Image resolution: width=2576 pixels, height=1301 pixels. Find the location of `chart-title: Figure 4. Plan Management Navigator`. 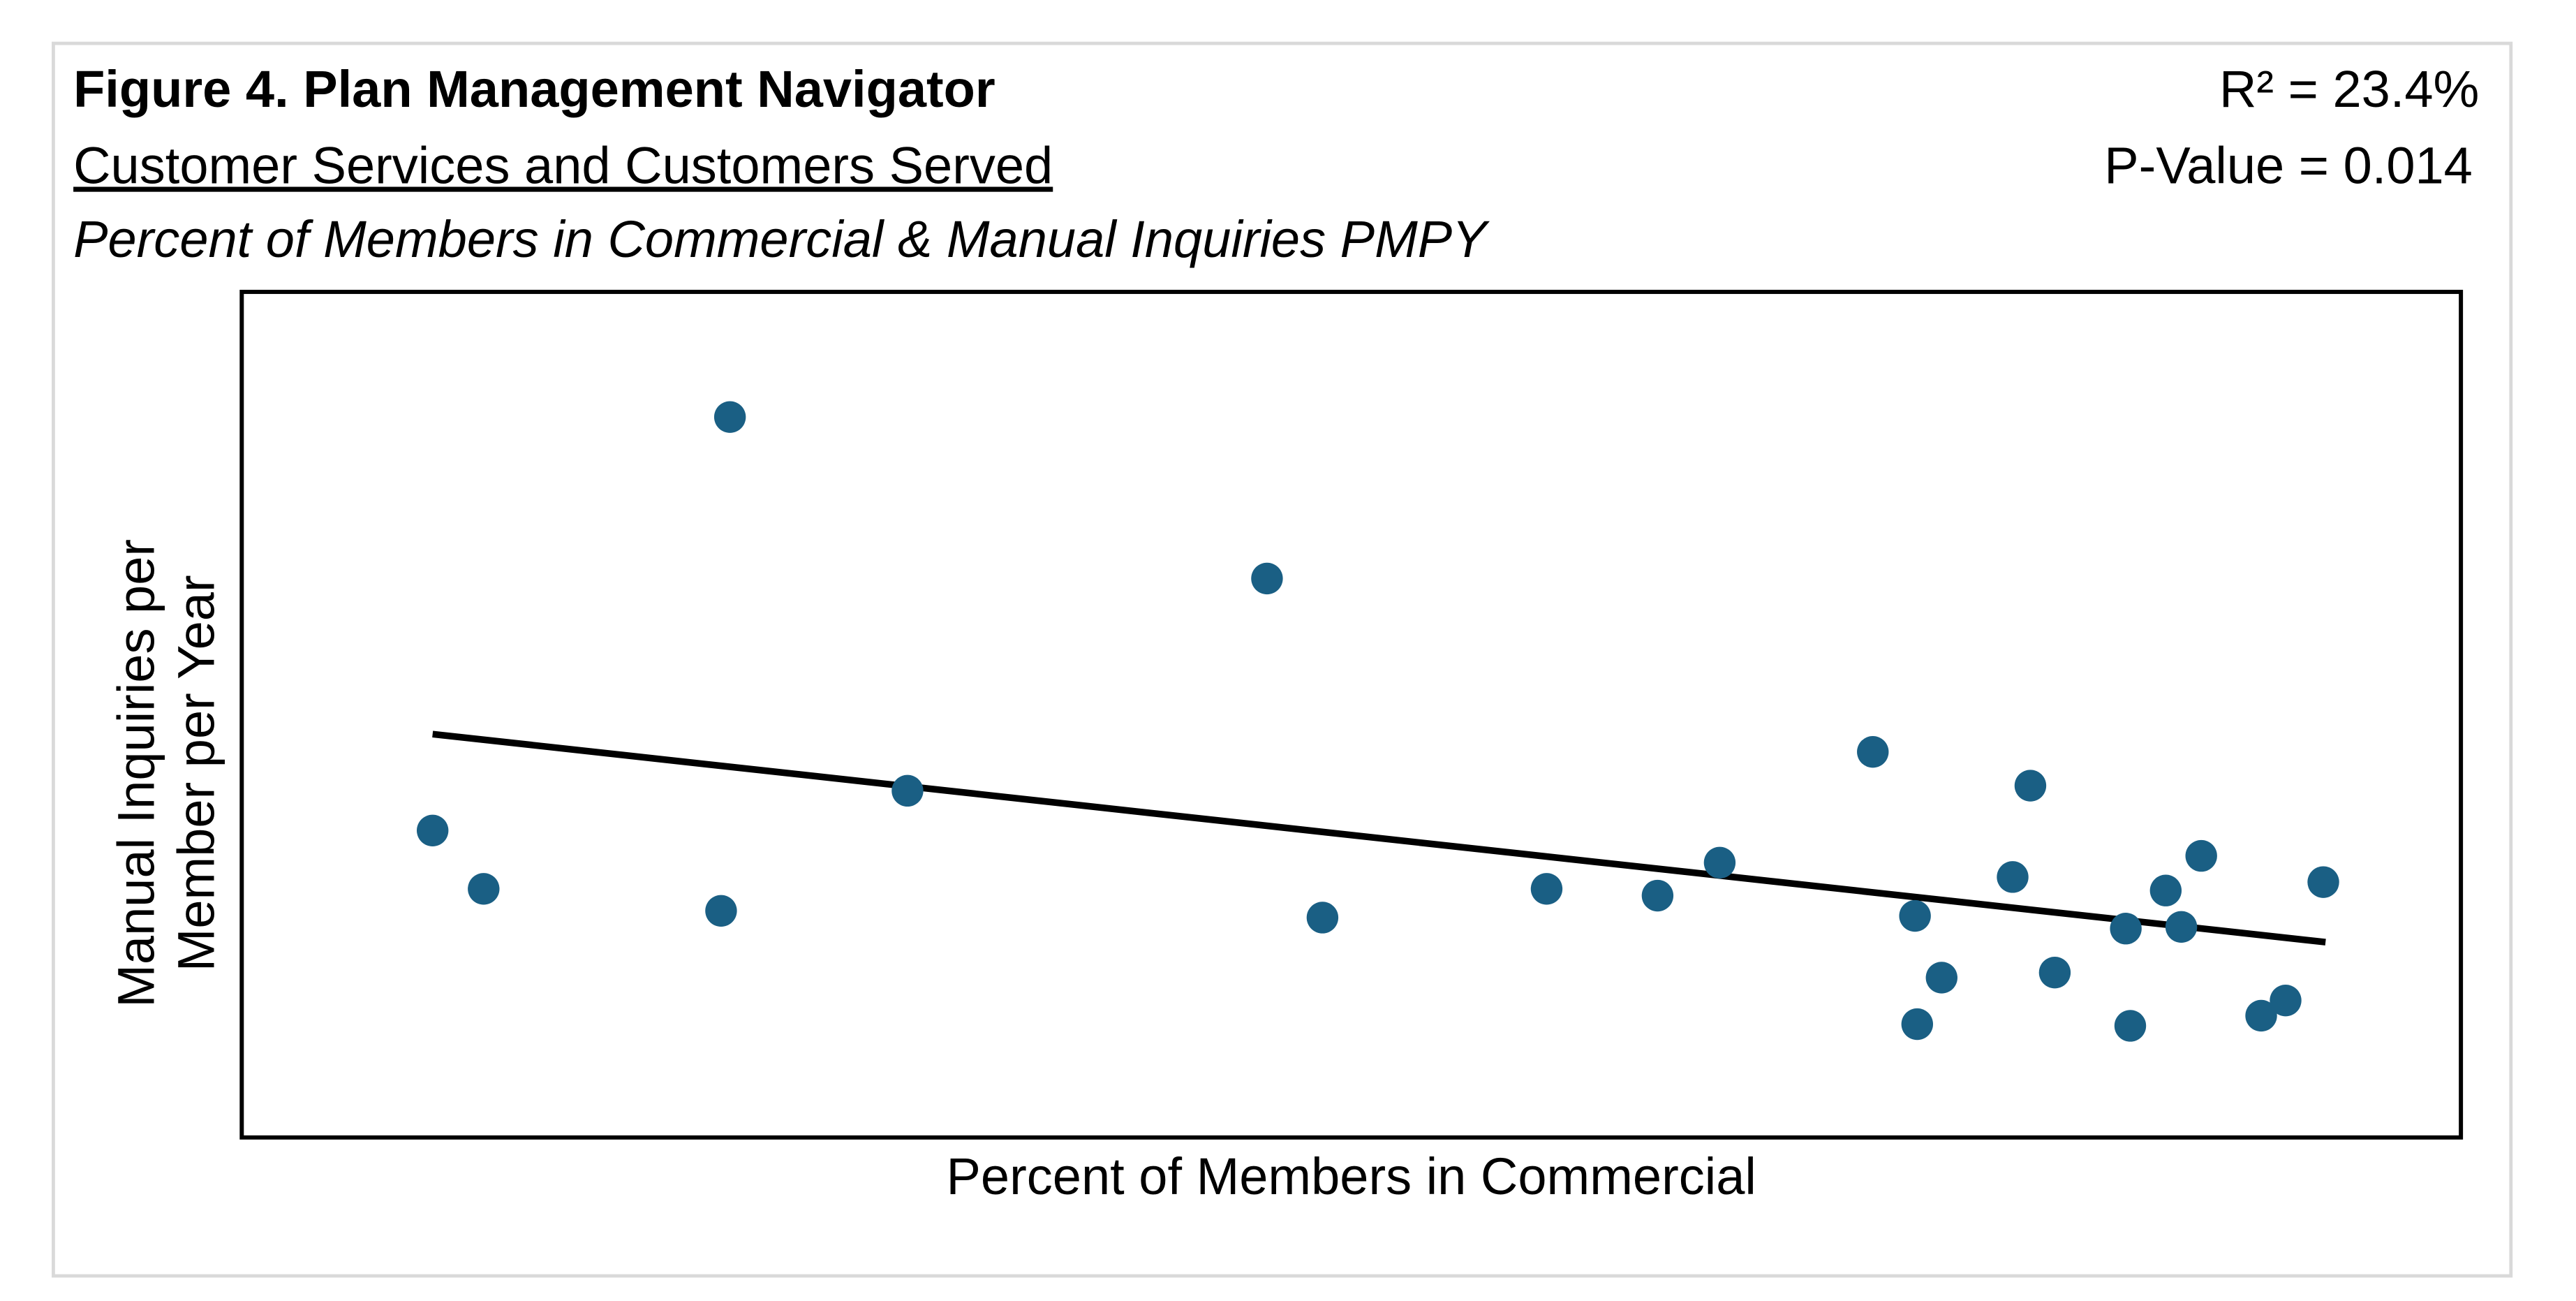

chart-title: Figure 4. Plan Management Navigator is located at coordinates (534, 89).